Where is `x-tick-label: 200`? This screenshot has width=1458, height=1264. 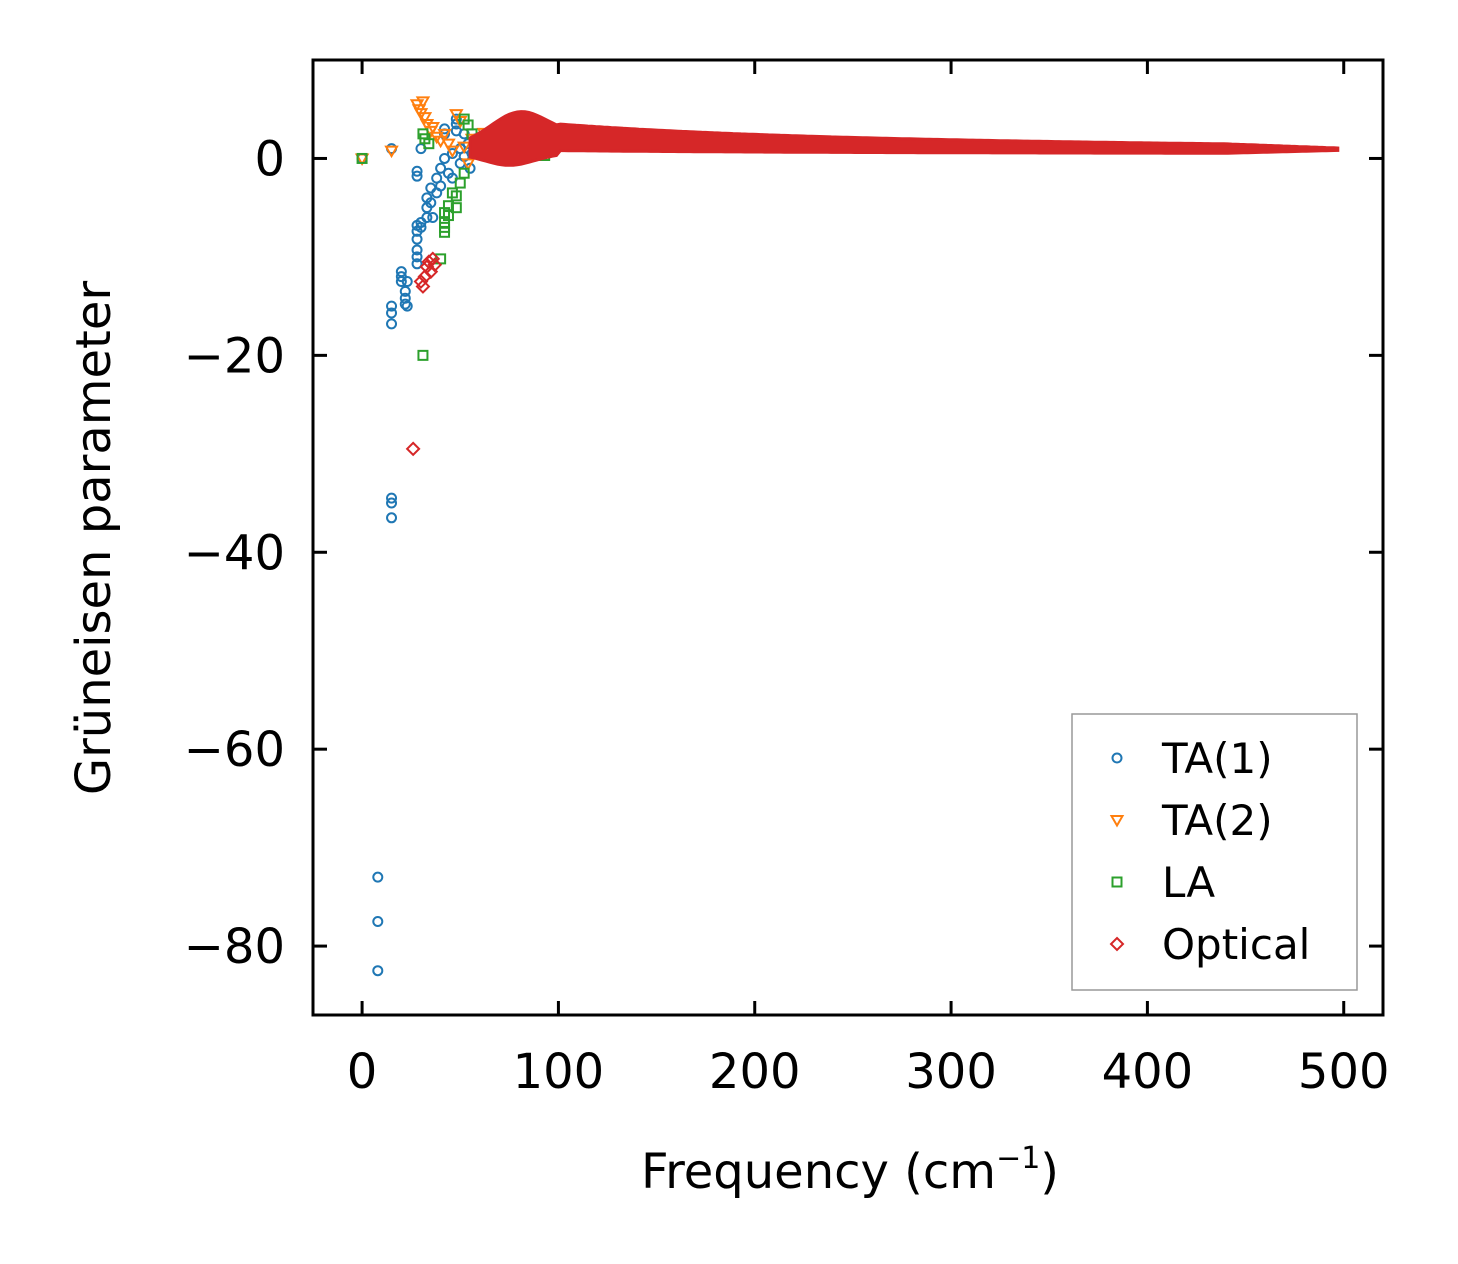
x-tick-label: 200 is located at coordinates (755, 1072).